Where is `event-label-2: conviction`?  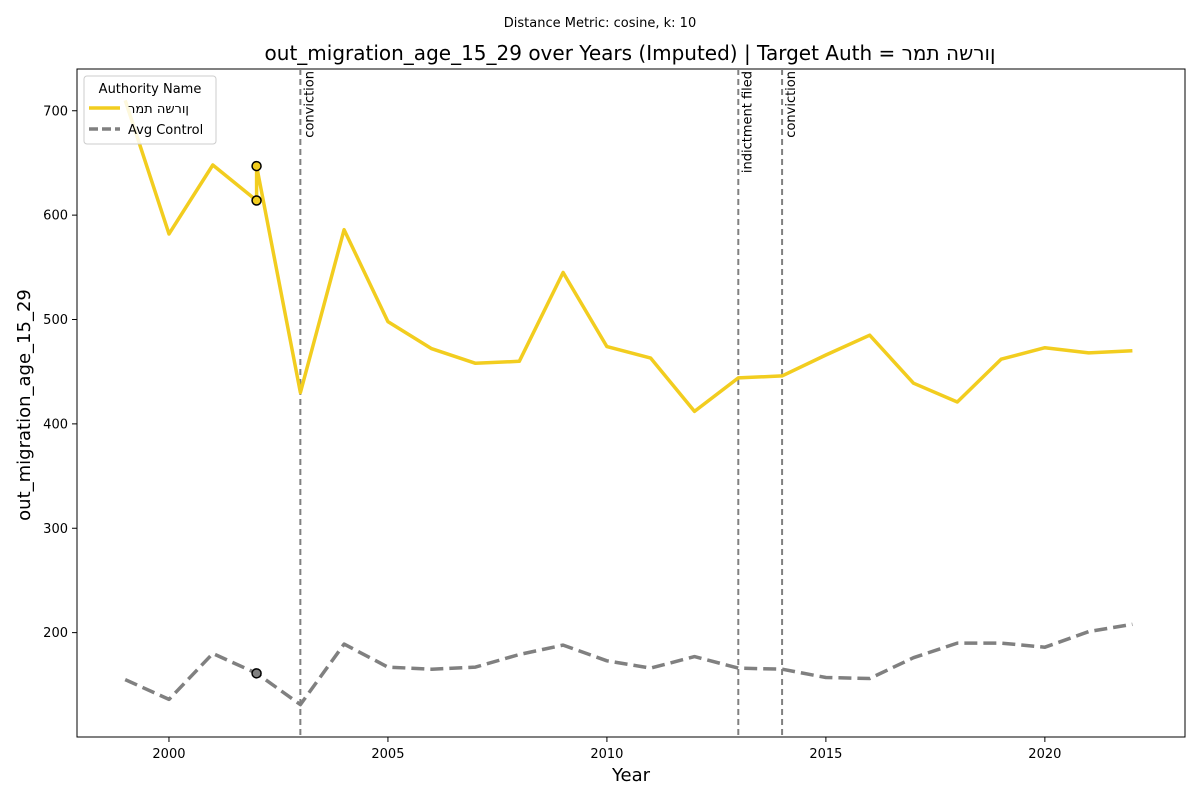
event-label-2: conviction is located at coordinates (791, 104).